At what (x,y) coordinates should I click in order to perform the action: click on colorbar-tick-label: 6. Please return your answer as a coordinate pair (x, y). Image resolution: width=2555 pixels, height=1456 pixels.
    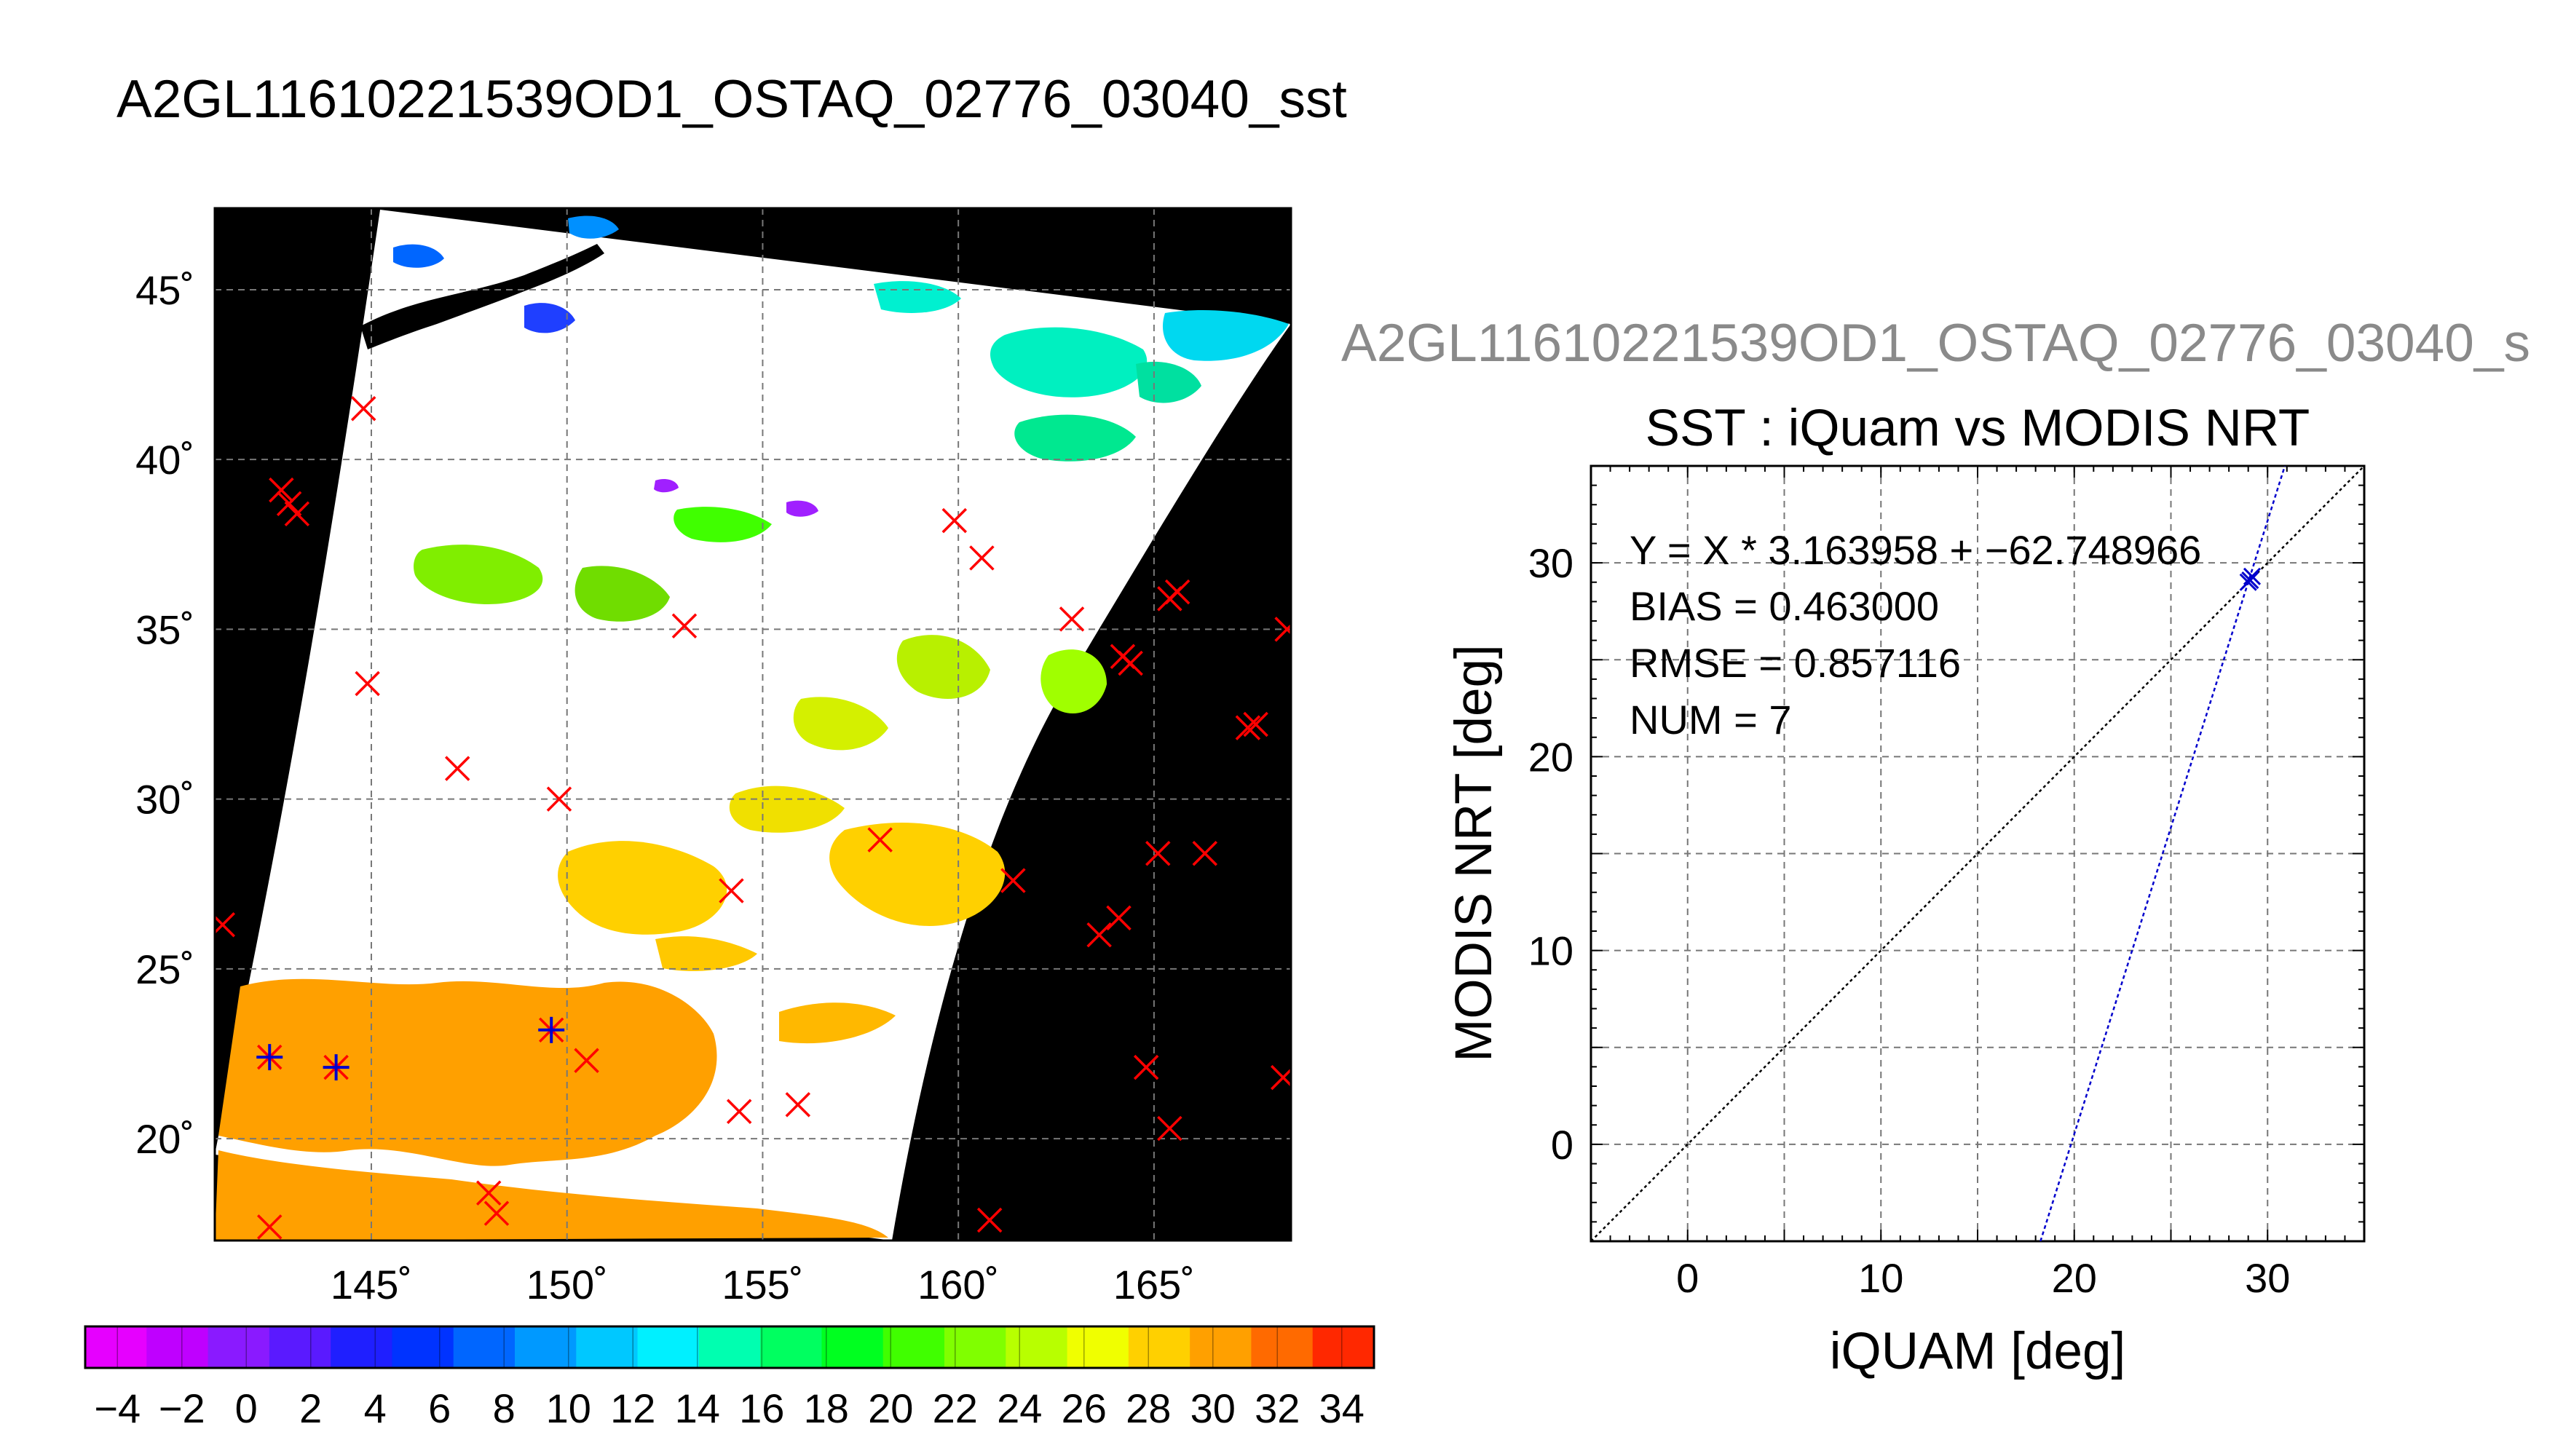
    Looking at the image, I should click on (439, 1408).